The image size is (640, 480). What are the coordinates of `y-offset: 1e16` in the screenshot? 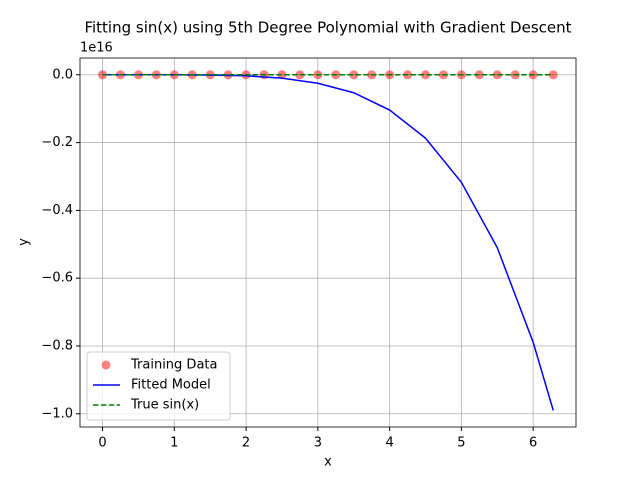 It's located at (96, 48).